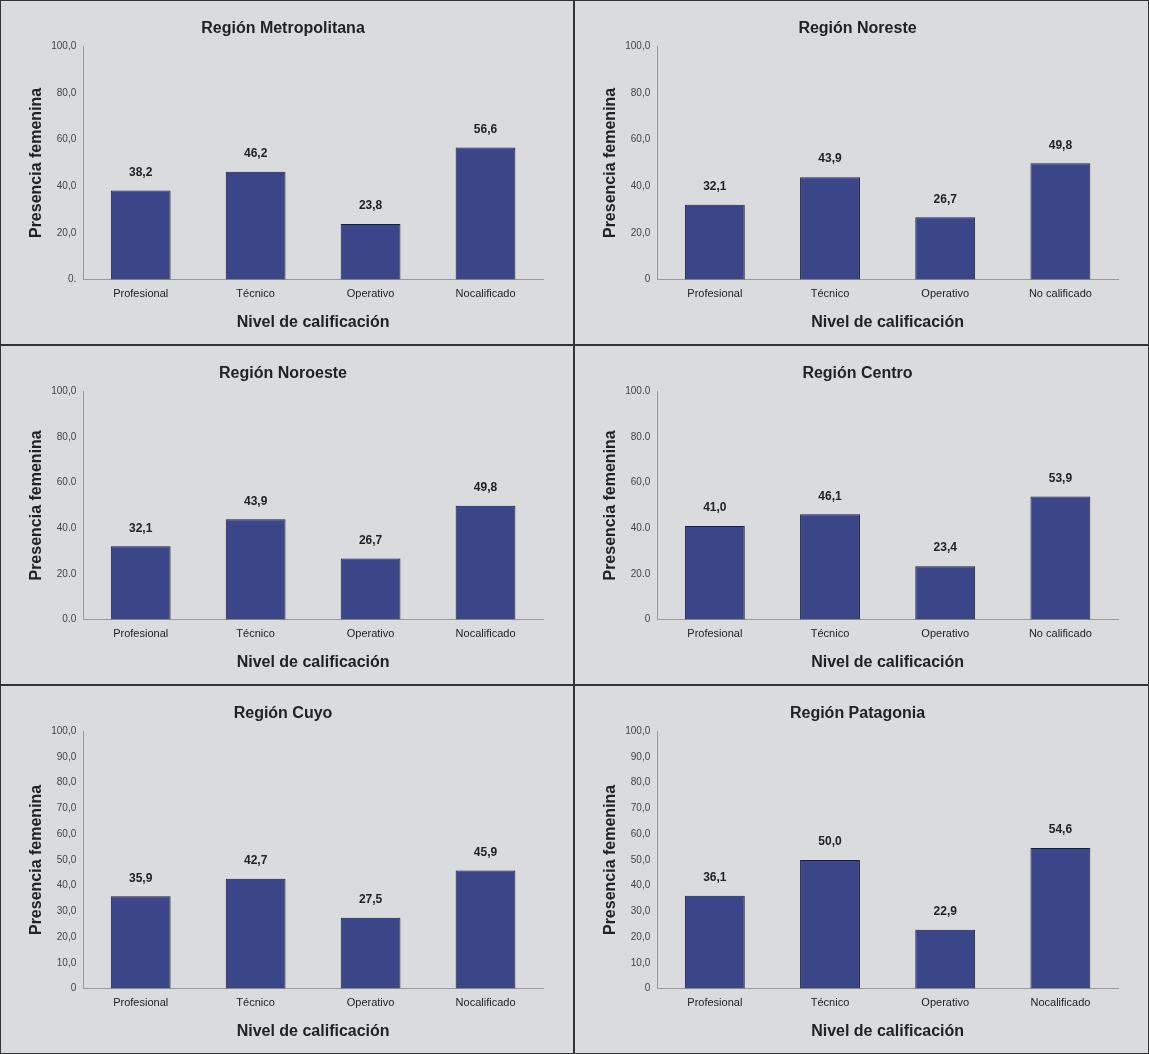 This screenshot has width=1149, height=1054. Describe the element at coordinates (830, 495) in the screenshot. I see `data-label: 46,1` at that location.